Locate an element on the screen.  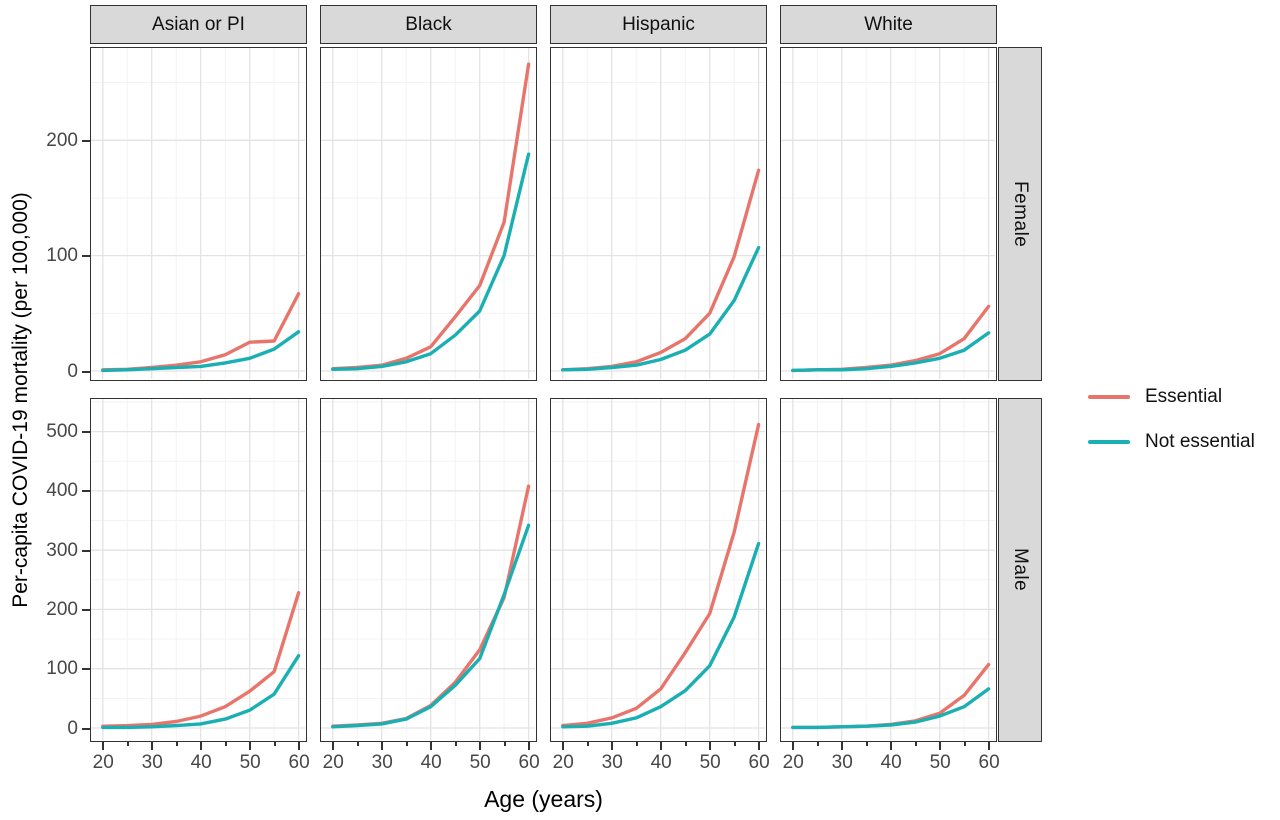
facet-strip-asian-or-pi: Asian or PI is located at coordinates (198, 24).